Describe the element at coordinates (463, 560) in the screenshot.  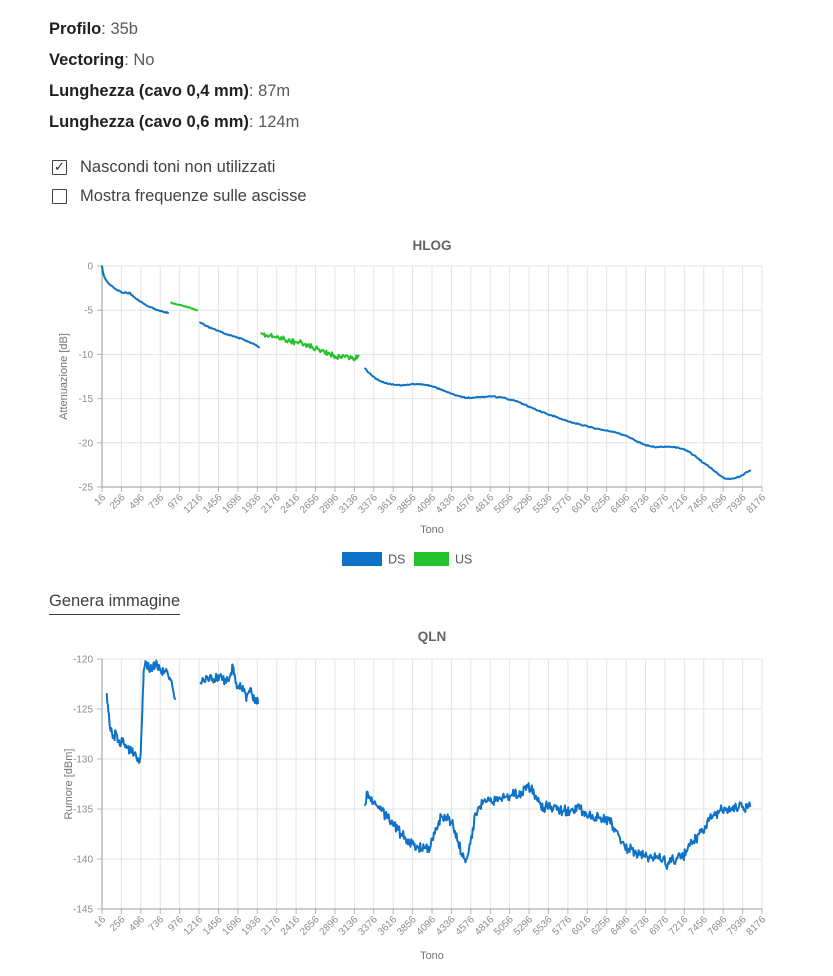
I see `legend-label-us: US` at that location.